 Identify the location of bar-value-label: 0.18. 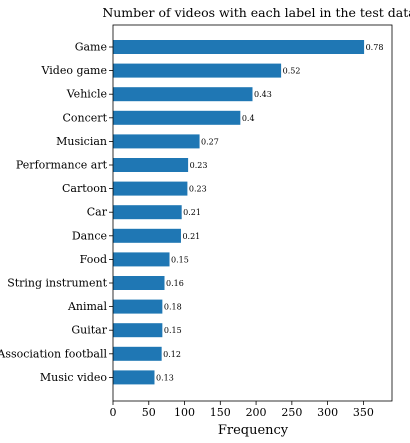
(173, 307).